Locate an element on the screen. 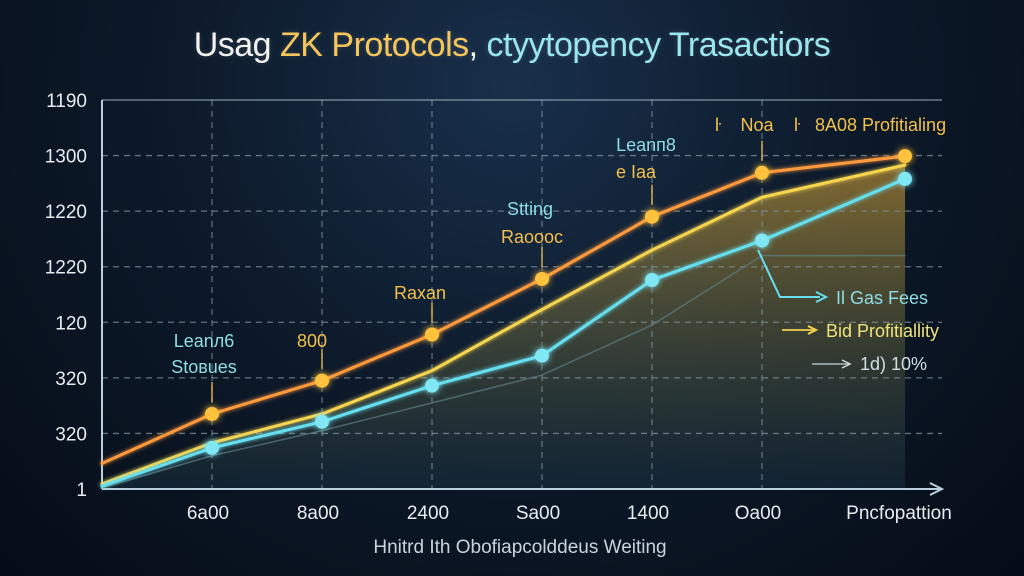  y-tick-label: 1300 is located at coordinates (66, 157).